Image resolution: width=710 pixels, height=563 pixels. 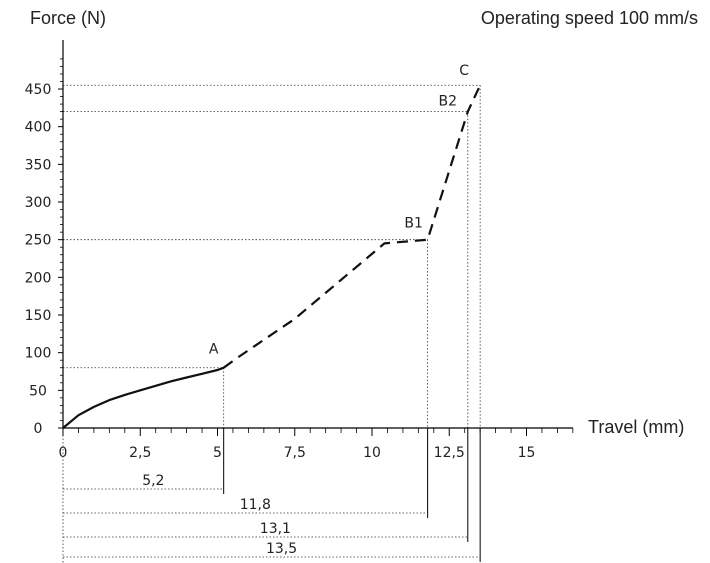 What do you see at coordinates (372, 453) in the screenshot?
I see `x-tick-label: 10` at bounding box center [372, 453].